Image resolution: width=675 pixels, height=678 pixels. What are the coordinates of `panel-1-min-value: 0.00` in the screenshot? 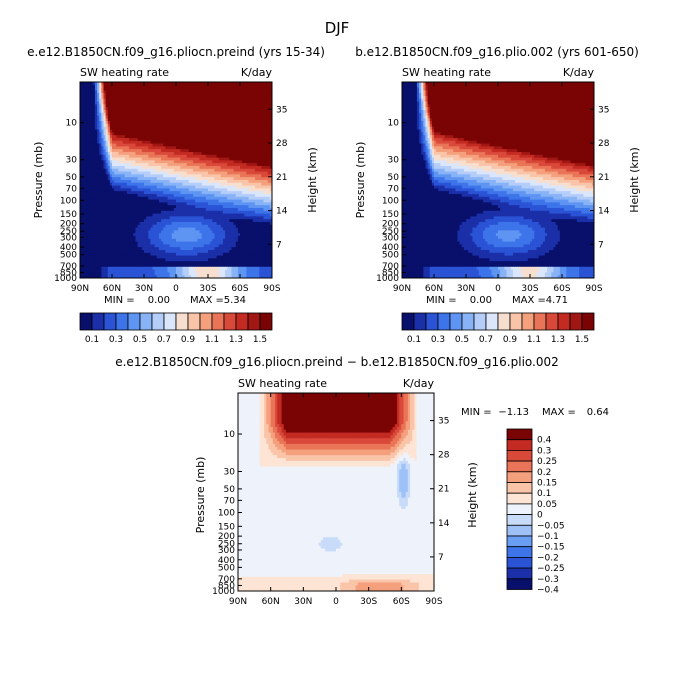 It's located at (159, 300).